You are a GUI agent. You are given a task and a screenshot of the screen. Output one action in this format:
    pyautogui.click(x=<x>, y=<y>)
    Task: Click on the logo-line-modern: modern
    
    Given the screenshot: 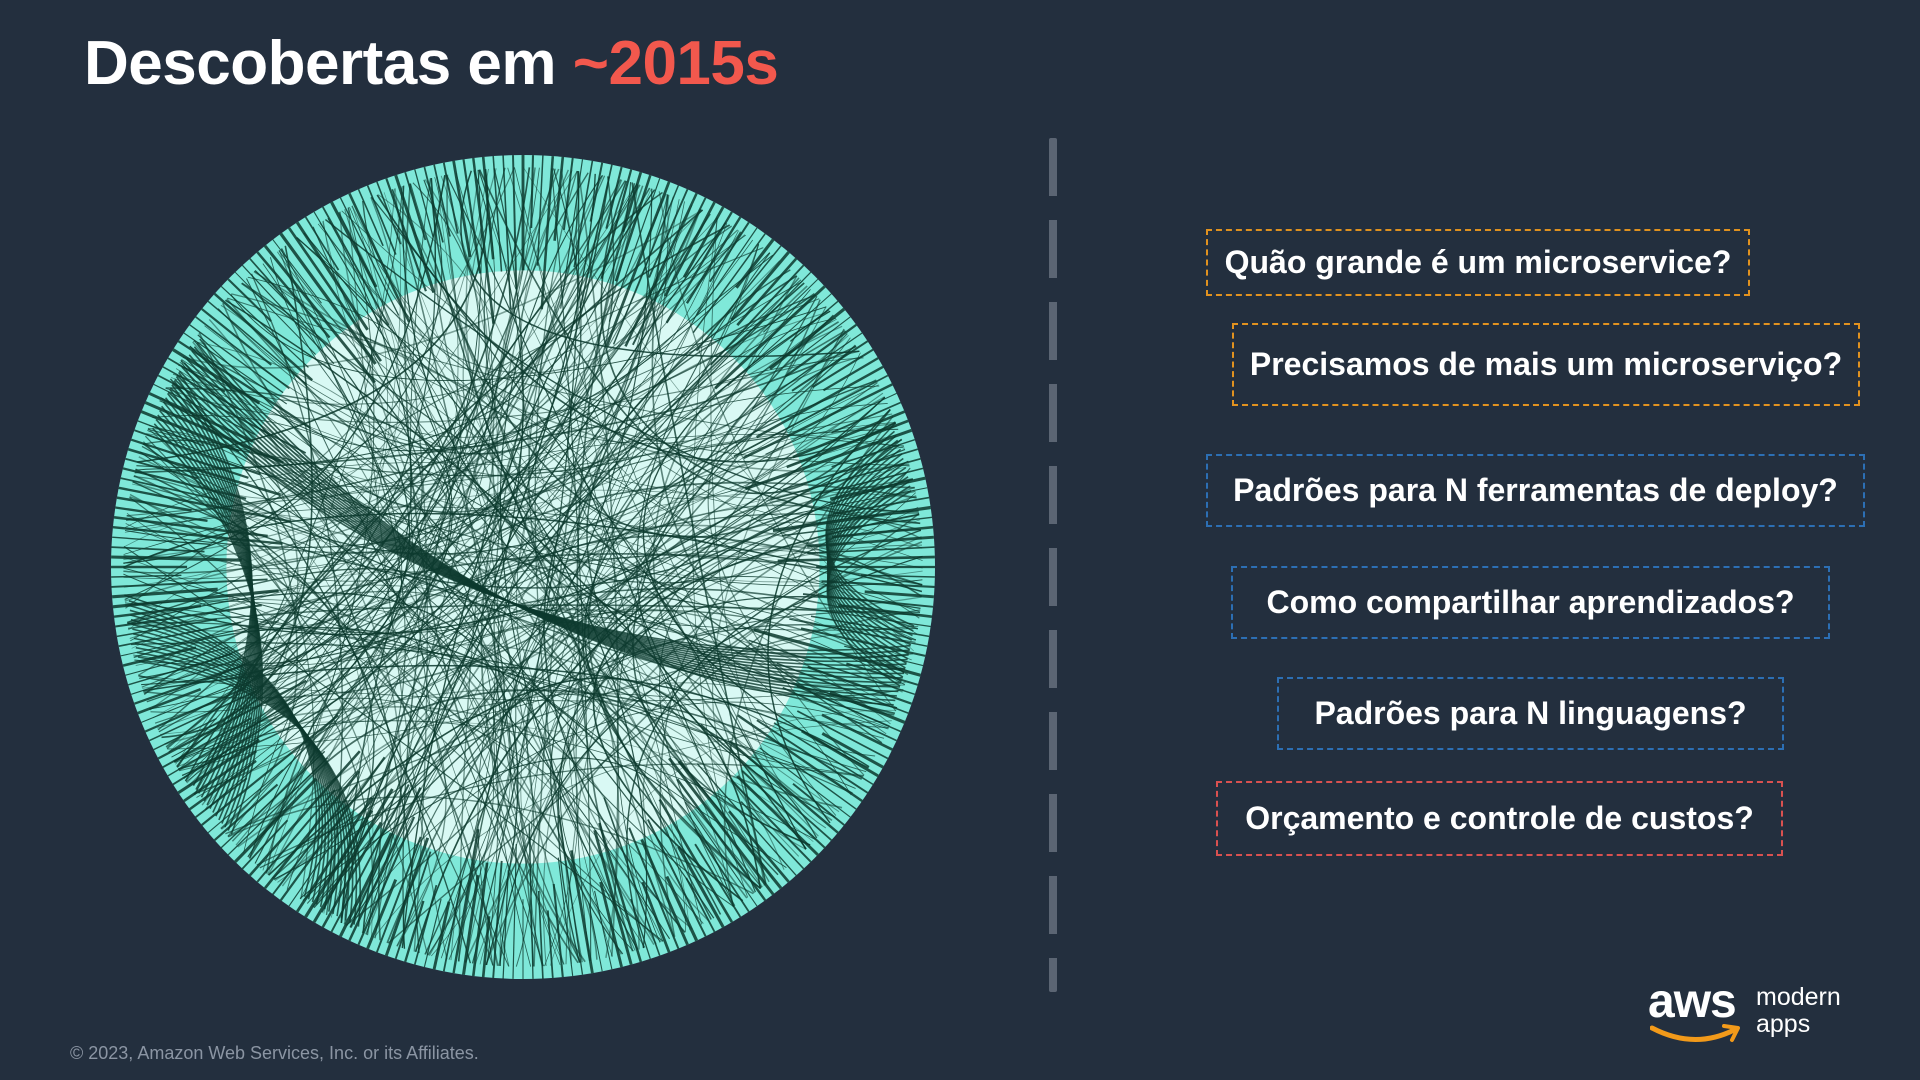 What is the action you would take?
    pyautogui.click(x=1798, y=997)
    